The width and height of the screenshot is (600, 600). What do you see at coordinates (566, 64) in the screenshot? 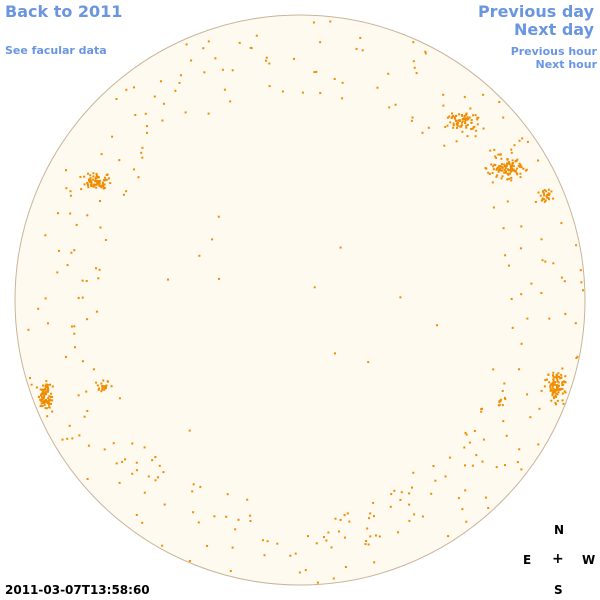
I see `next-hour-link: Next hour` at bounding box center [566, 64].